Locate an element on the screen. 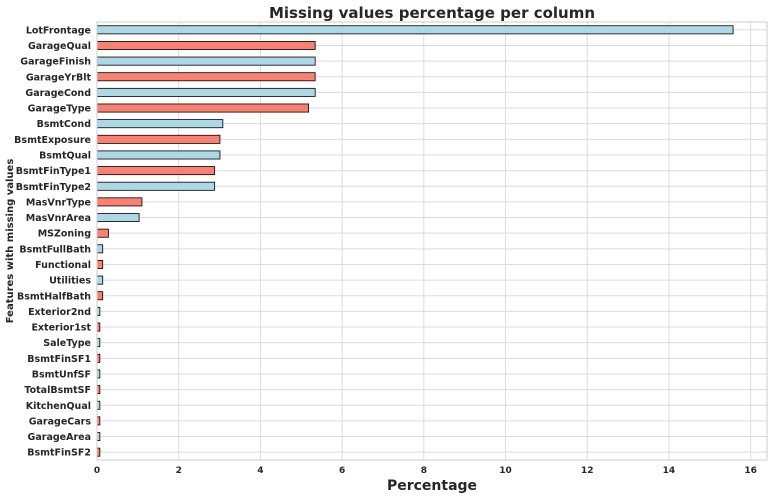  category-label: KitchenQual is located at coordinates (58, 406).